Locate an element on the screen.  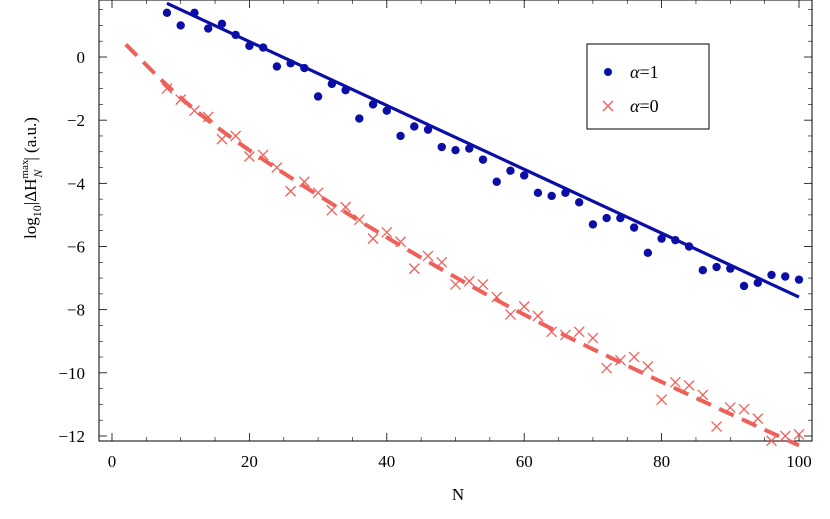
y-axis-title-mid: |ΔH is located at coordinates (30, 192).